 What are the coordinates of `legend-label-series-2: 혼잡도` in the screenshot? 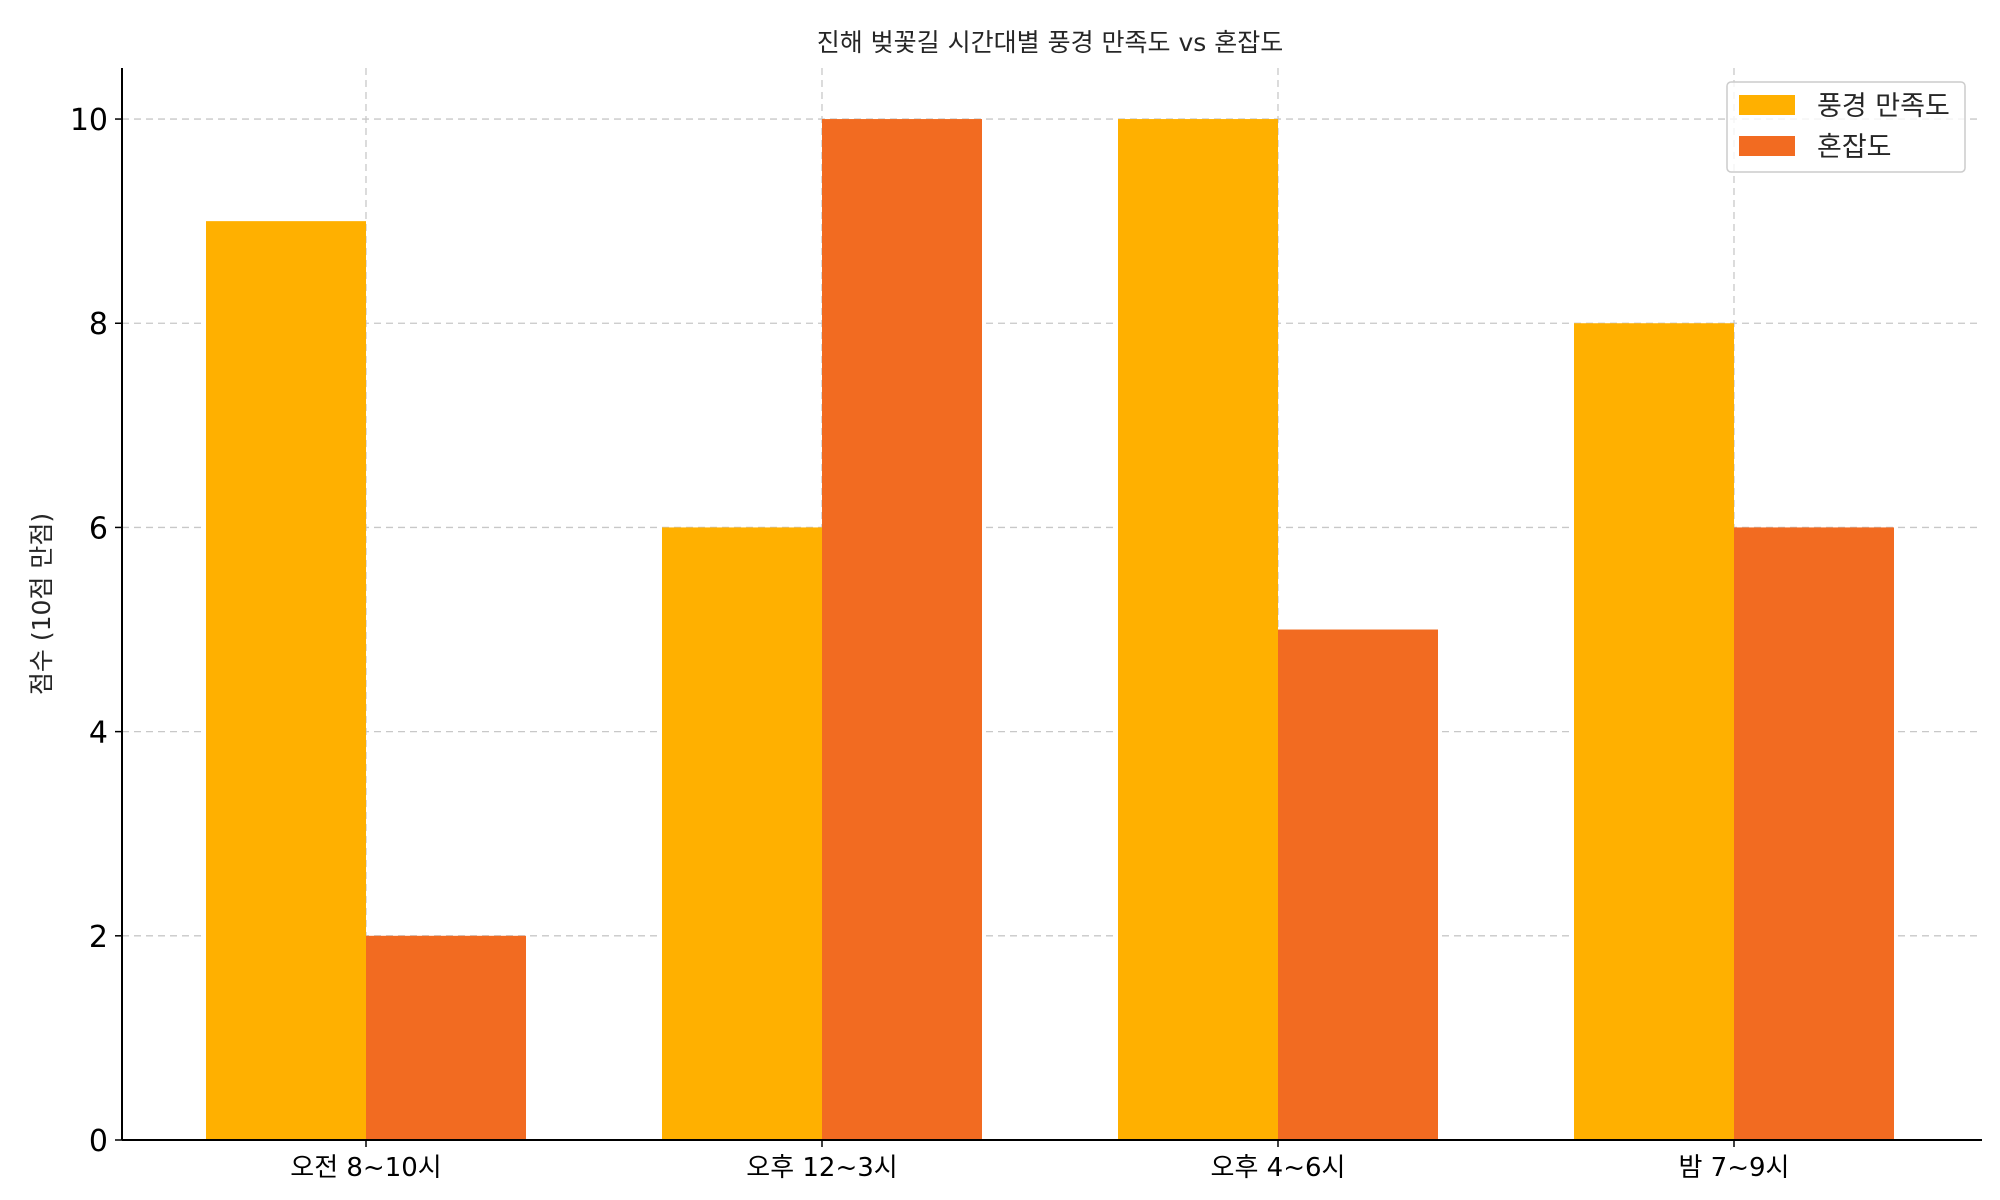 It's located at (1854, 147).